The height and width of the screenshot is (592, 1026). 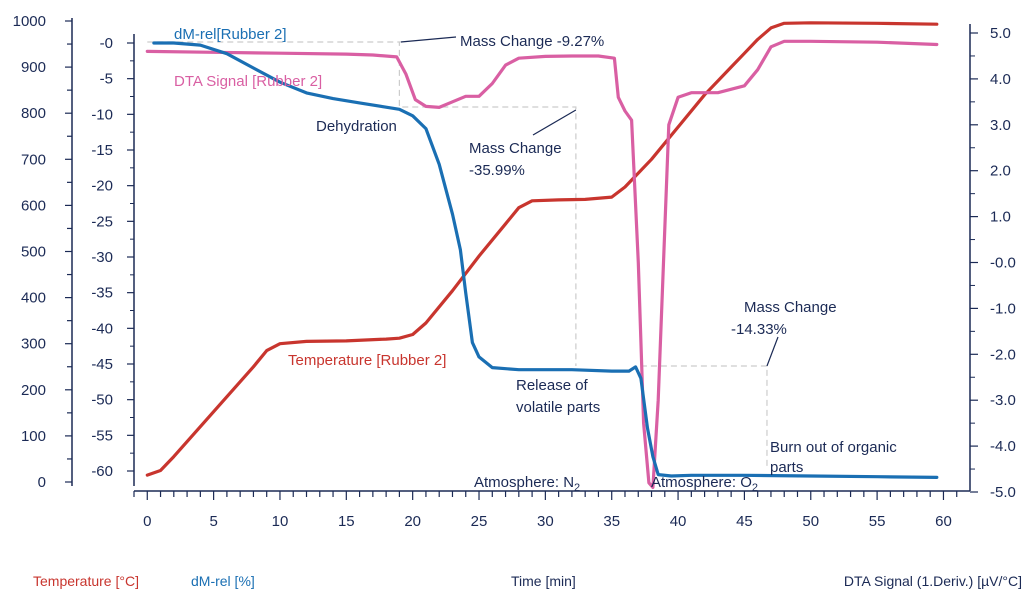 I want to click on dta-tick-label: 3.0, so click(x=1000, y=125).